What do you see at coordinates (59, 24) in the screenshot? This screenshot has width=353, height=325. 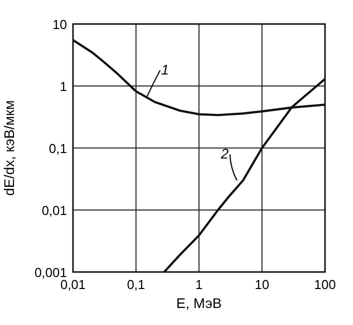 I see `y-tick-label: 10` at bounding box center [59, 24].